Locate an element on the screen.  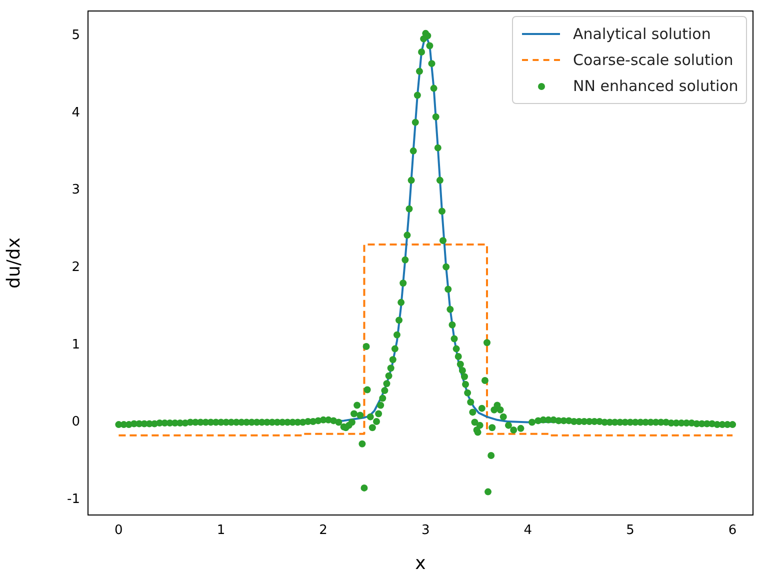
x-tick-label: 6 is located at coordinates (732, 530).